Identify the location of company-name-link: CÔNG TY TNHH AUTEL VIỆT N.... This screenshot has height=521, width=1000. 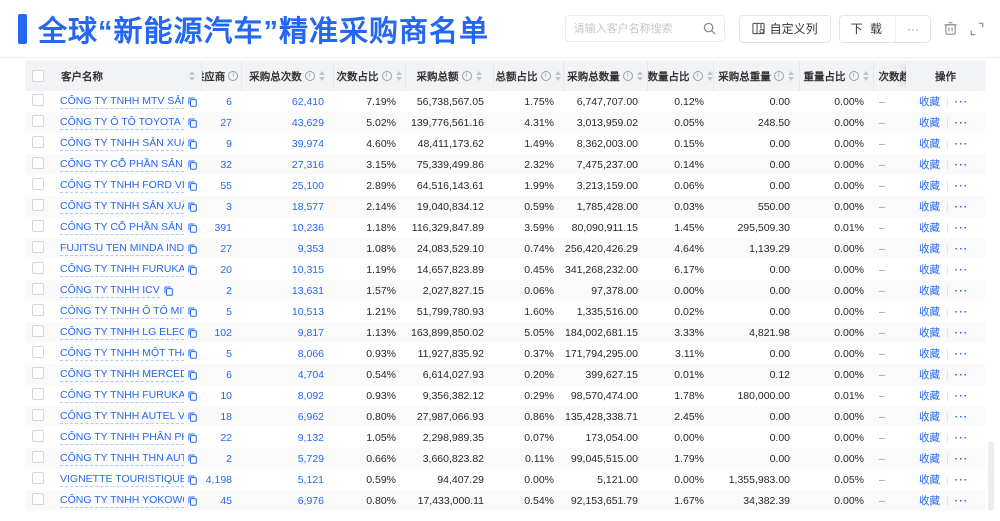
(122, 417).